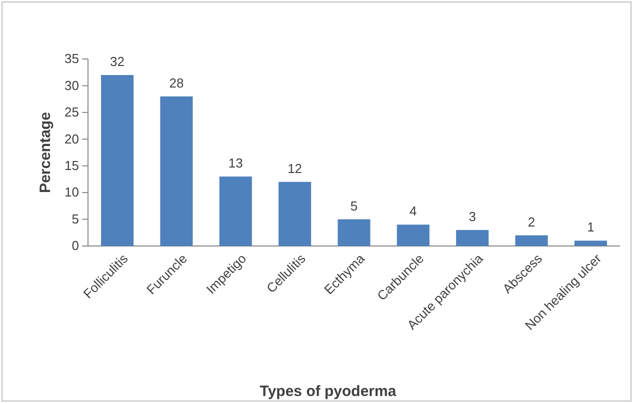  Describe the element at coordinates (71, 112) in the screenshot. I see `y-tick-label: 25` at that location.